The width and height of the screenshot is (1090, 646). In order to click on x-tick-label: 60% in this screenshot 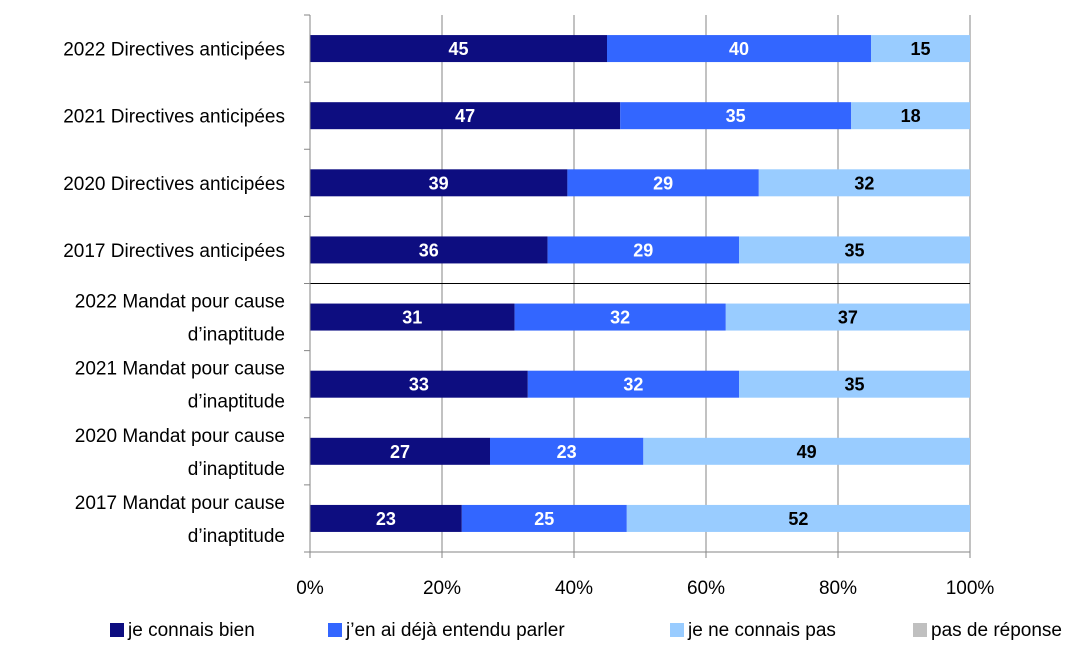, I will do `click(706, 588)`.